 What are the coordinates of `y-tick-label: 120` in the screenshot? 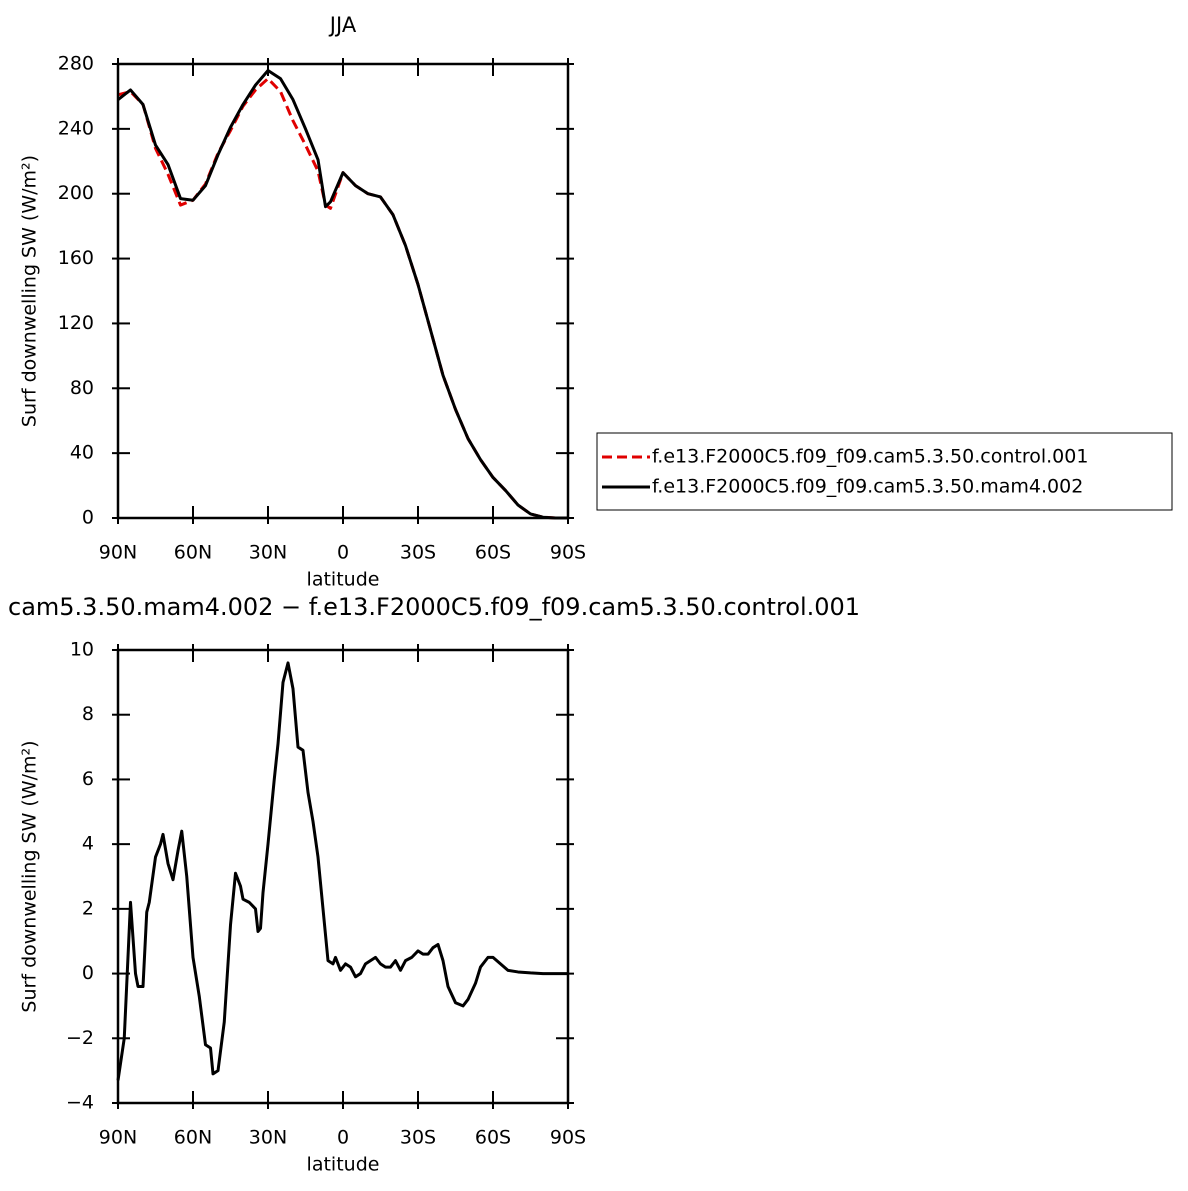 It's located at (76, 323).